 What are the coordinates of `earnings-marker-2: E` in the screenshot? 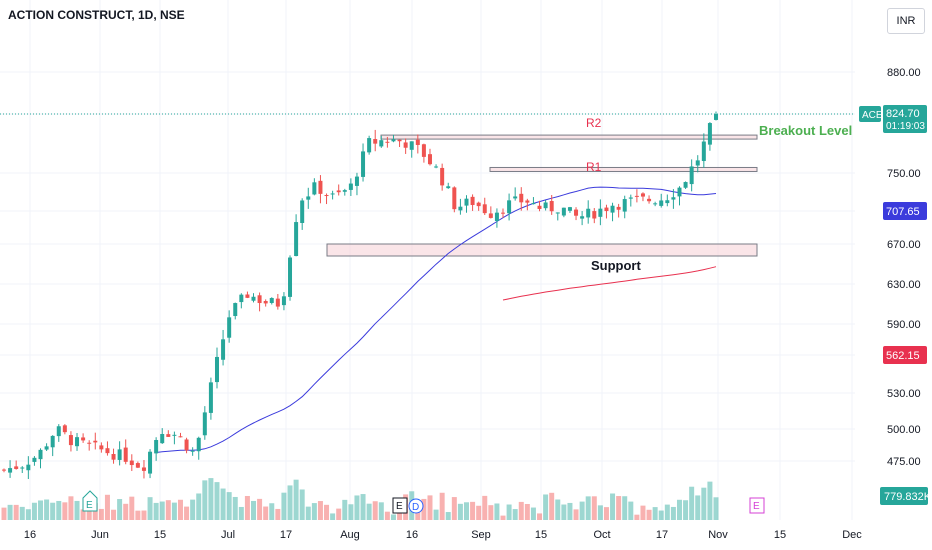 It's located at (400, 505).